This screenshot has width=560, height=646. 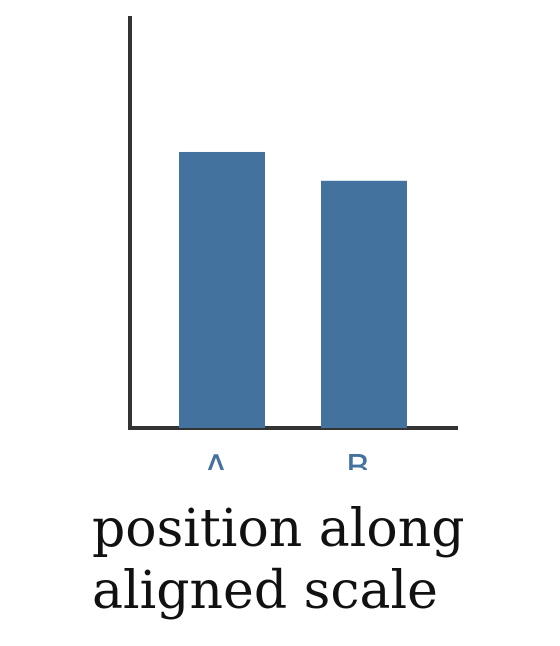 I want to click on bar-b, so click(x=364, y=304).